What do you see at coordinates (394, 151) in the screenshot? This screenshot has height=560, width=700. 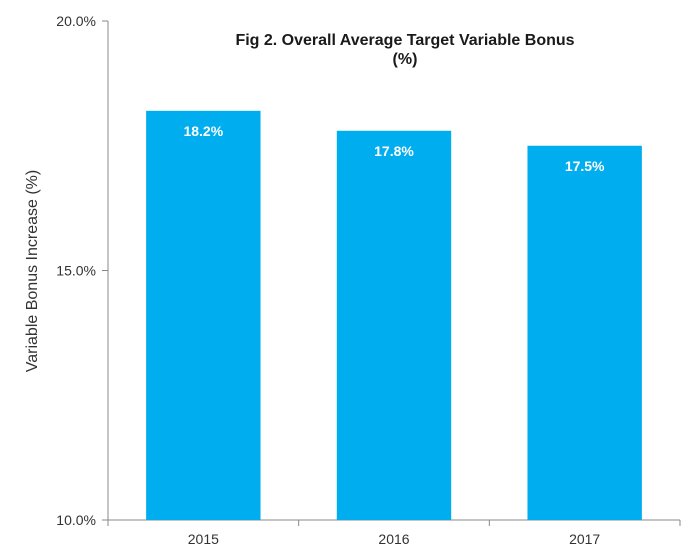 I see `data-label: 17.8%` at bounding box center [394, 151].